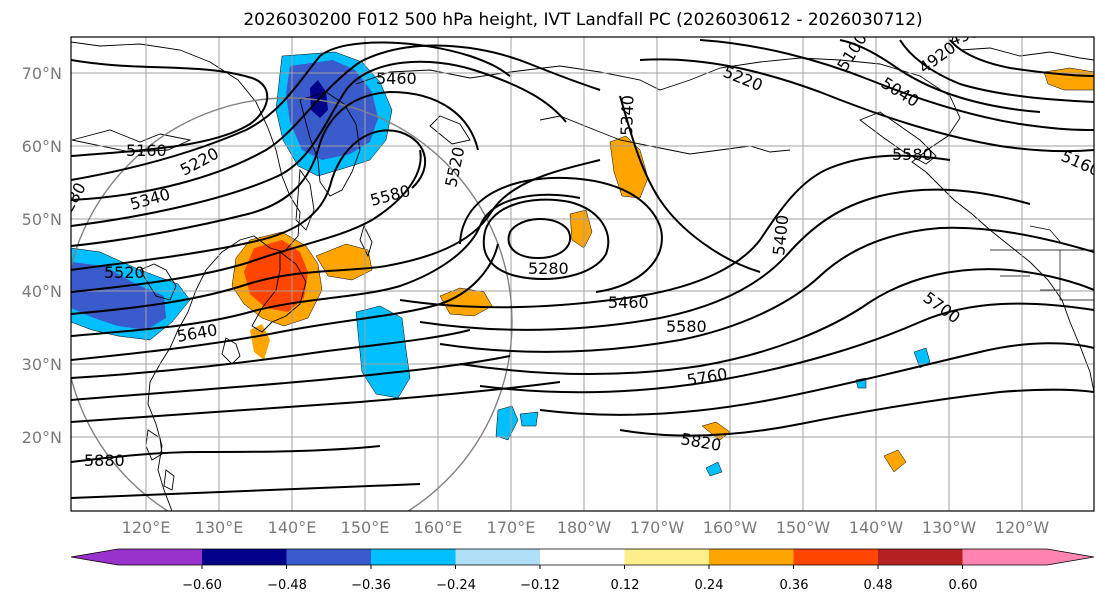 The image size is (1105, 604). I want to click on lon-label: 180°W, so click(584, 527).